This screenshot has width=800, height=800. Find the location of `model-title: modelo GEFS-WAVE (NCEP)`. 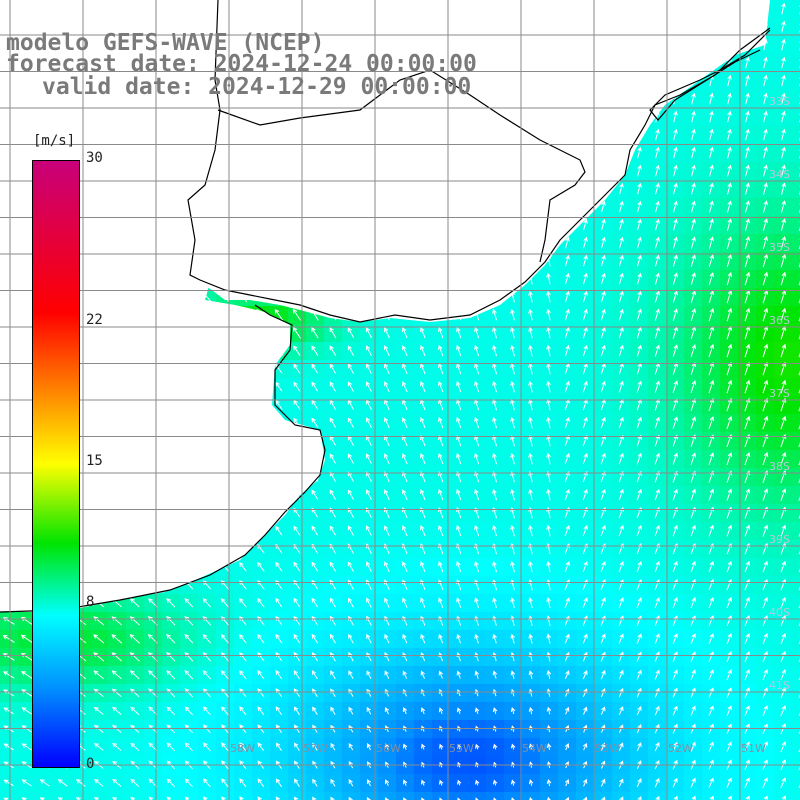

model-title: modelo GEFS-WAVE (NCEP) is located at coordinates (165, 43).